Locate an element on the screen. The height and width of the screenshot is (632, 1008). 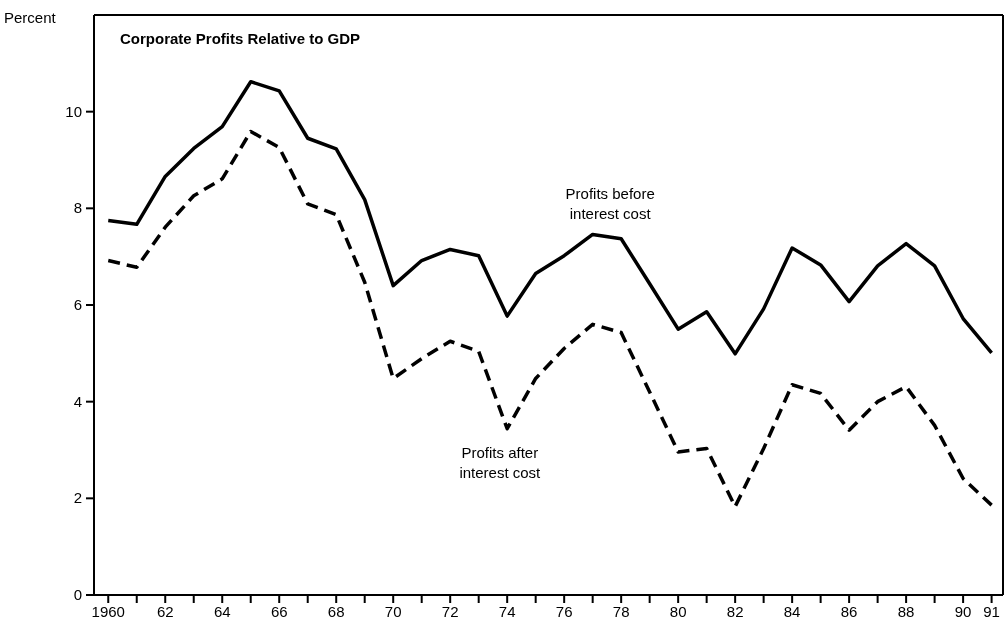
x-tick-label: 78 is located at coordinates (621, 611).